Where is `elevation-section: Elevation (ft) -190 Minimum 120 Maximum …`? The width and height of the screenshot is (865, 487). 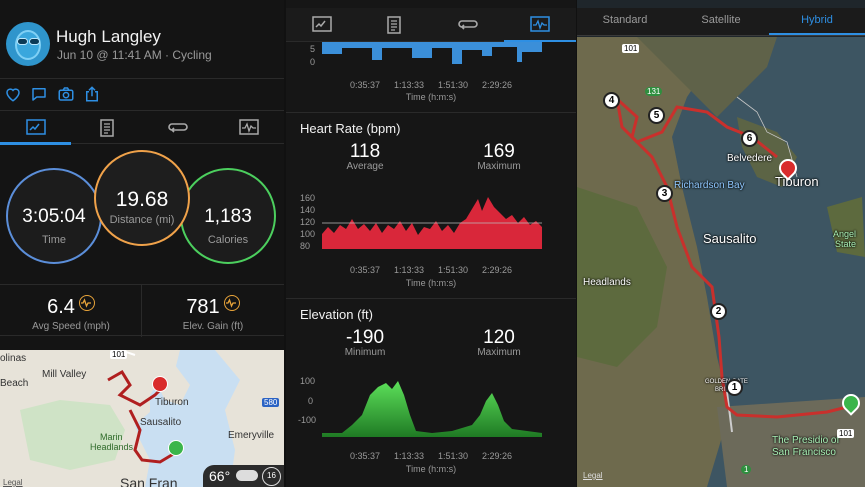 elevation-section: Elevation (ft) -190 Minimum 120 Maximum … is located at coordinates (431, 392).